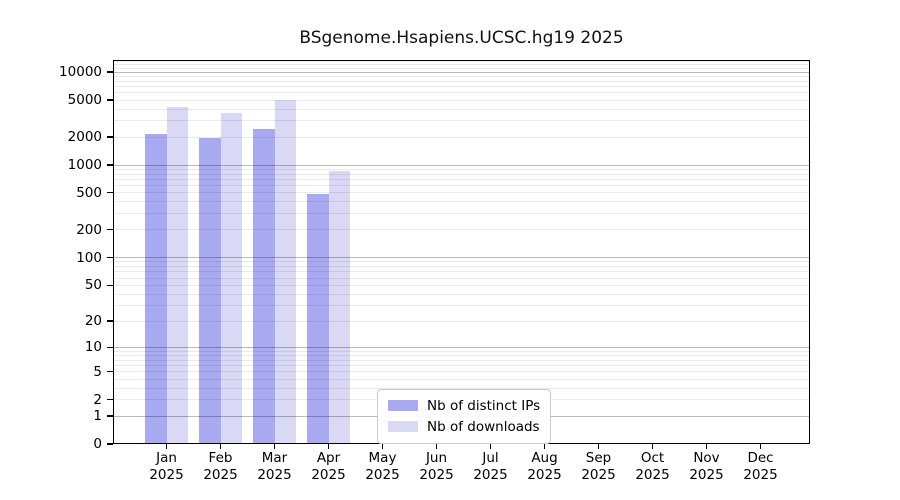 Image resolution: width=900 pixels, height=500 pixels. I want to click on bar-downloads-mar, so click(285, 271).